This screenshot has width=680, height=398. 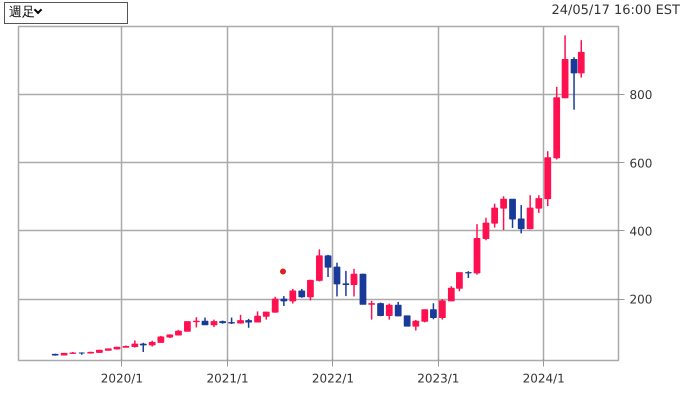 I want to click on y-tick-label: 600, so click(x=641, y=163).